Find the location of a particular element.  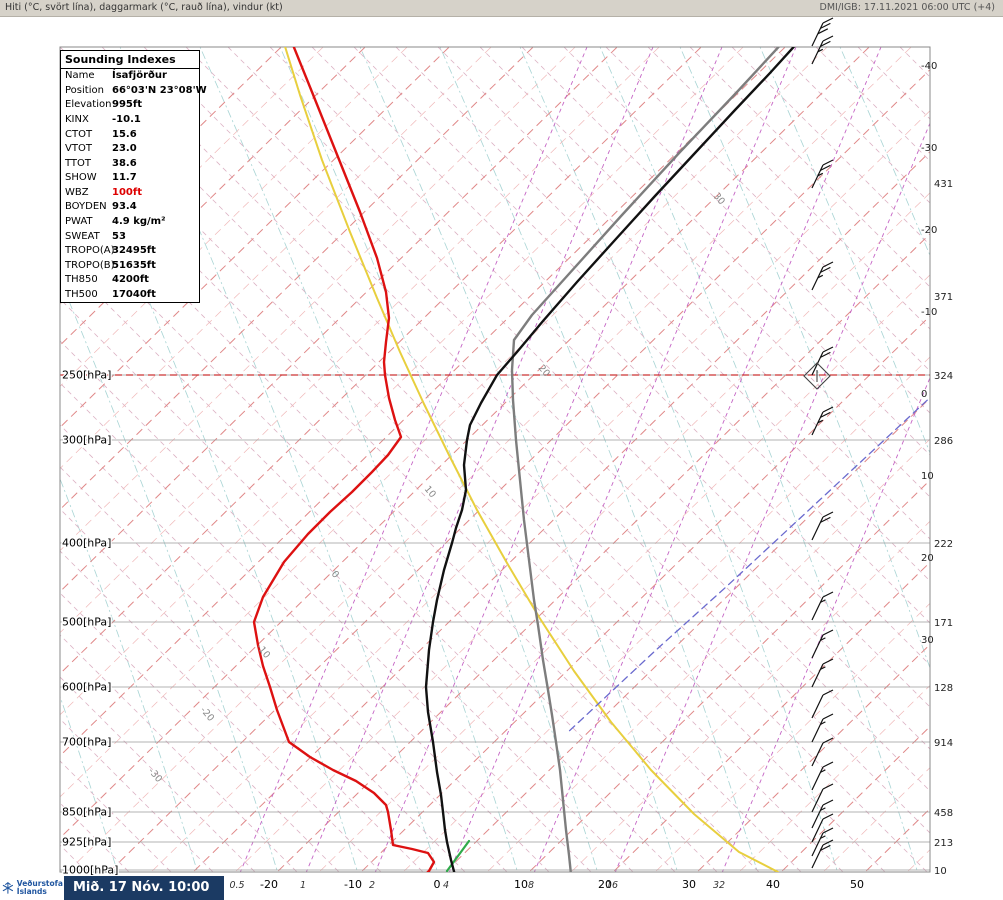

index-row: TROPO(B)51635ft is located at coordinates (130, 266).